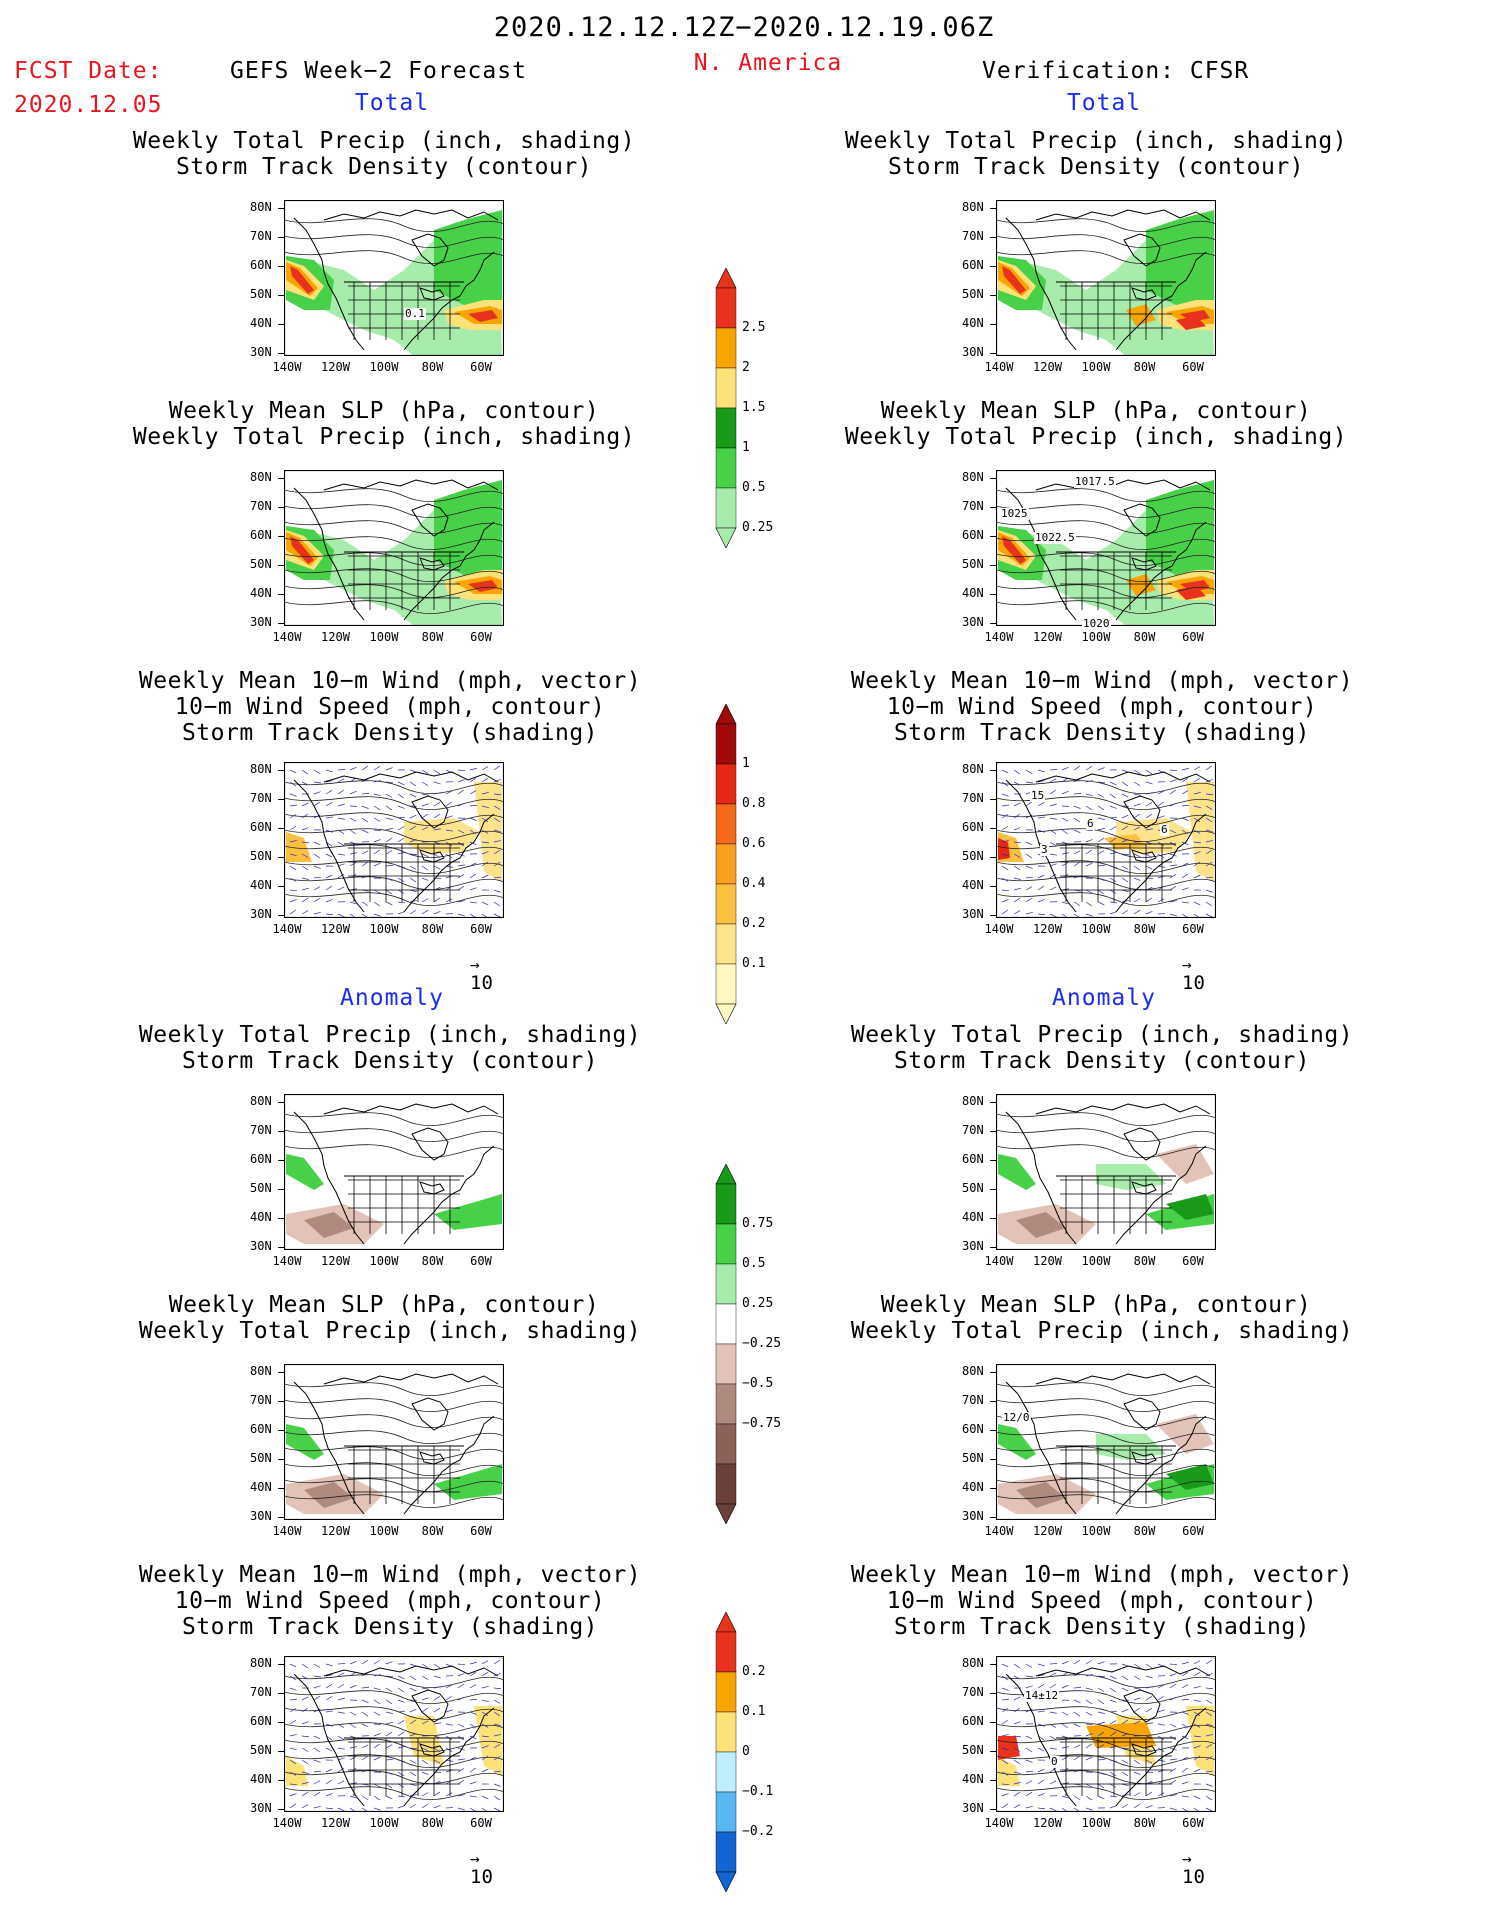 This screenshot has width=1487, height=1925. I want to click on colorbar-label: 2.5, so click(754, 327).